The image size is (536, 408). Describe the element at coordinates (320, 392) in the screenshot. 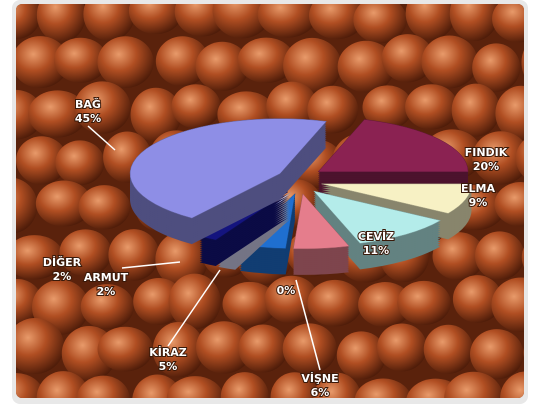

I see `value-label: 6%` at that location.